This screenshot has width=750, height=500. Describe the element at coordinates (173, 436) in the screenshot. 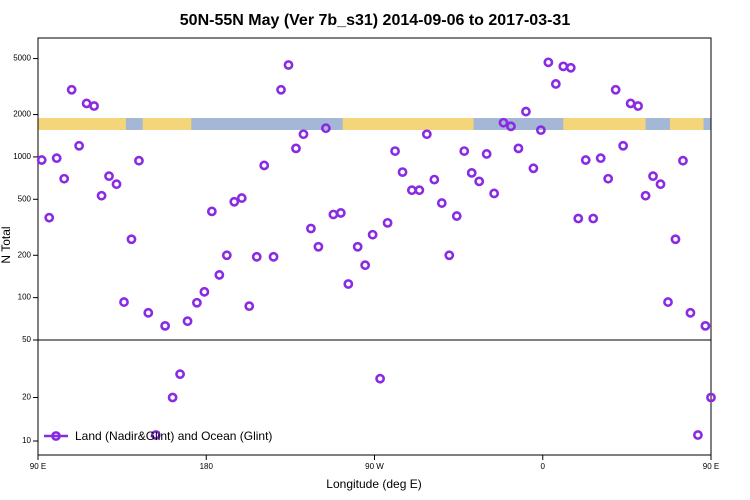

I see `legend-label: Land (Nadir&Glint) and Ocean (Glint)` at that location.